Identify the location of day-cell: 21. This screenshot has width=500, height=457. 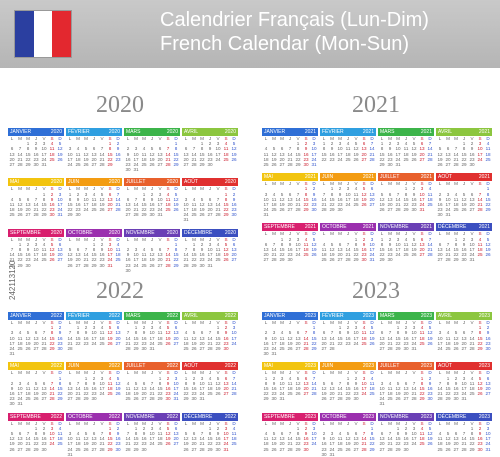
(480, 204).